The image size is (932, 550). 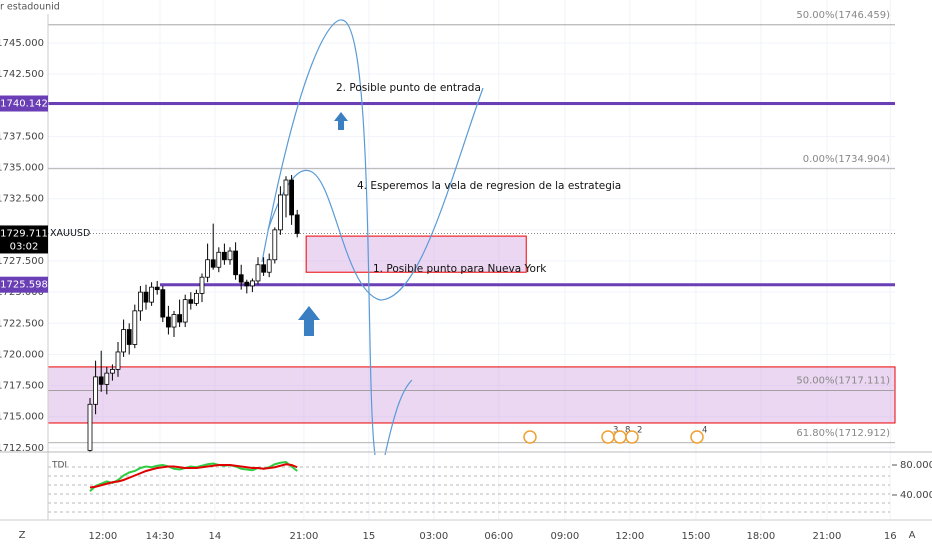 I want to click on fib-label: 0.00%(1734.904), so click(x=846, y=159).